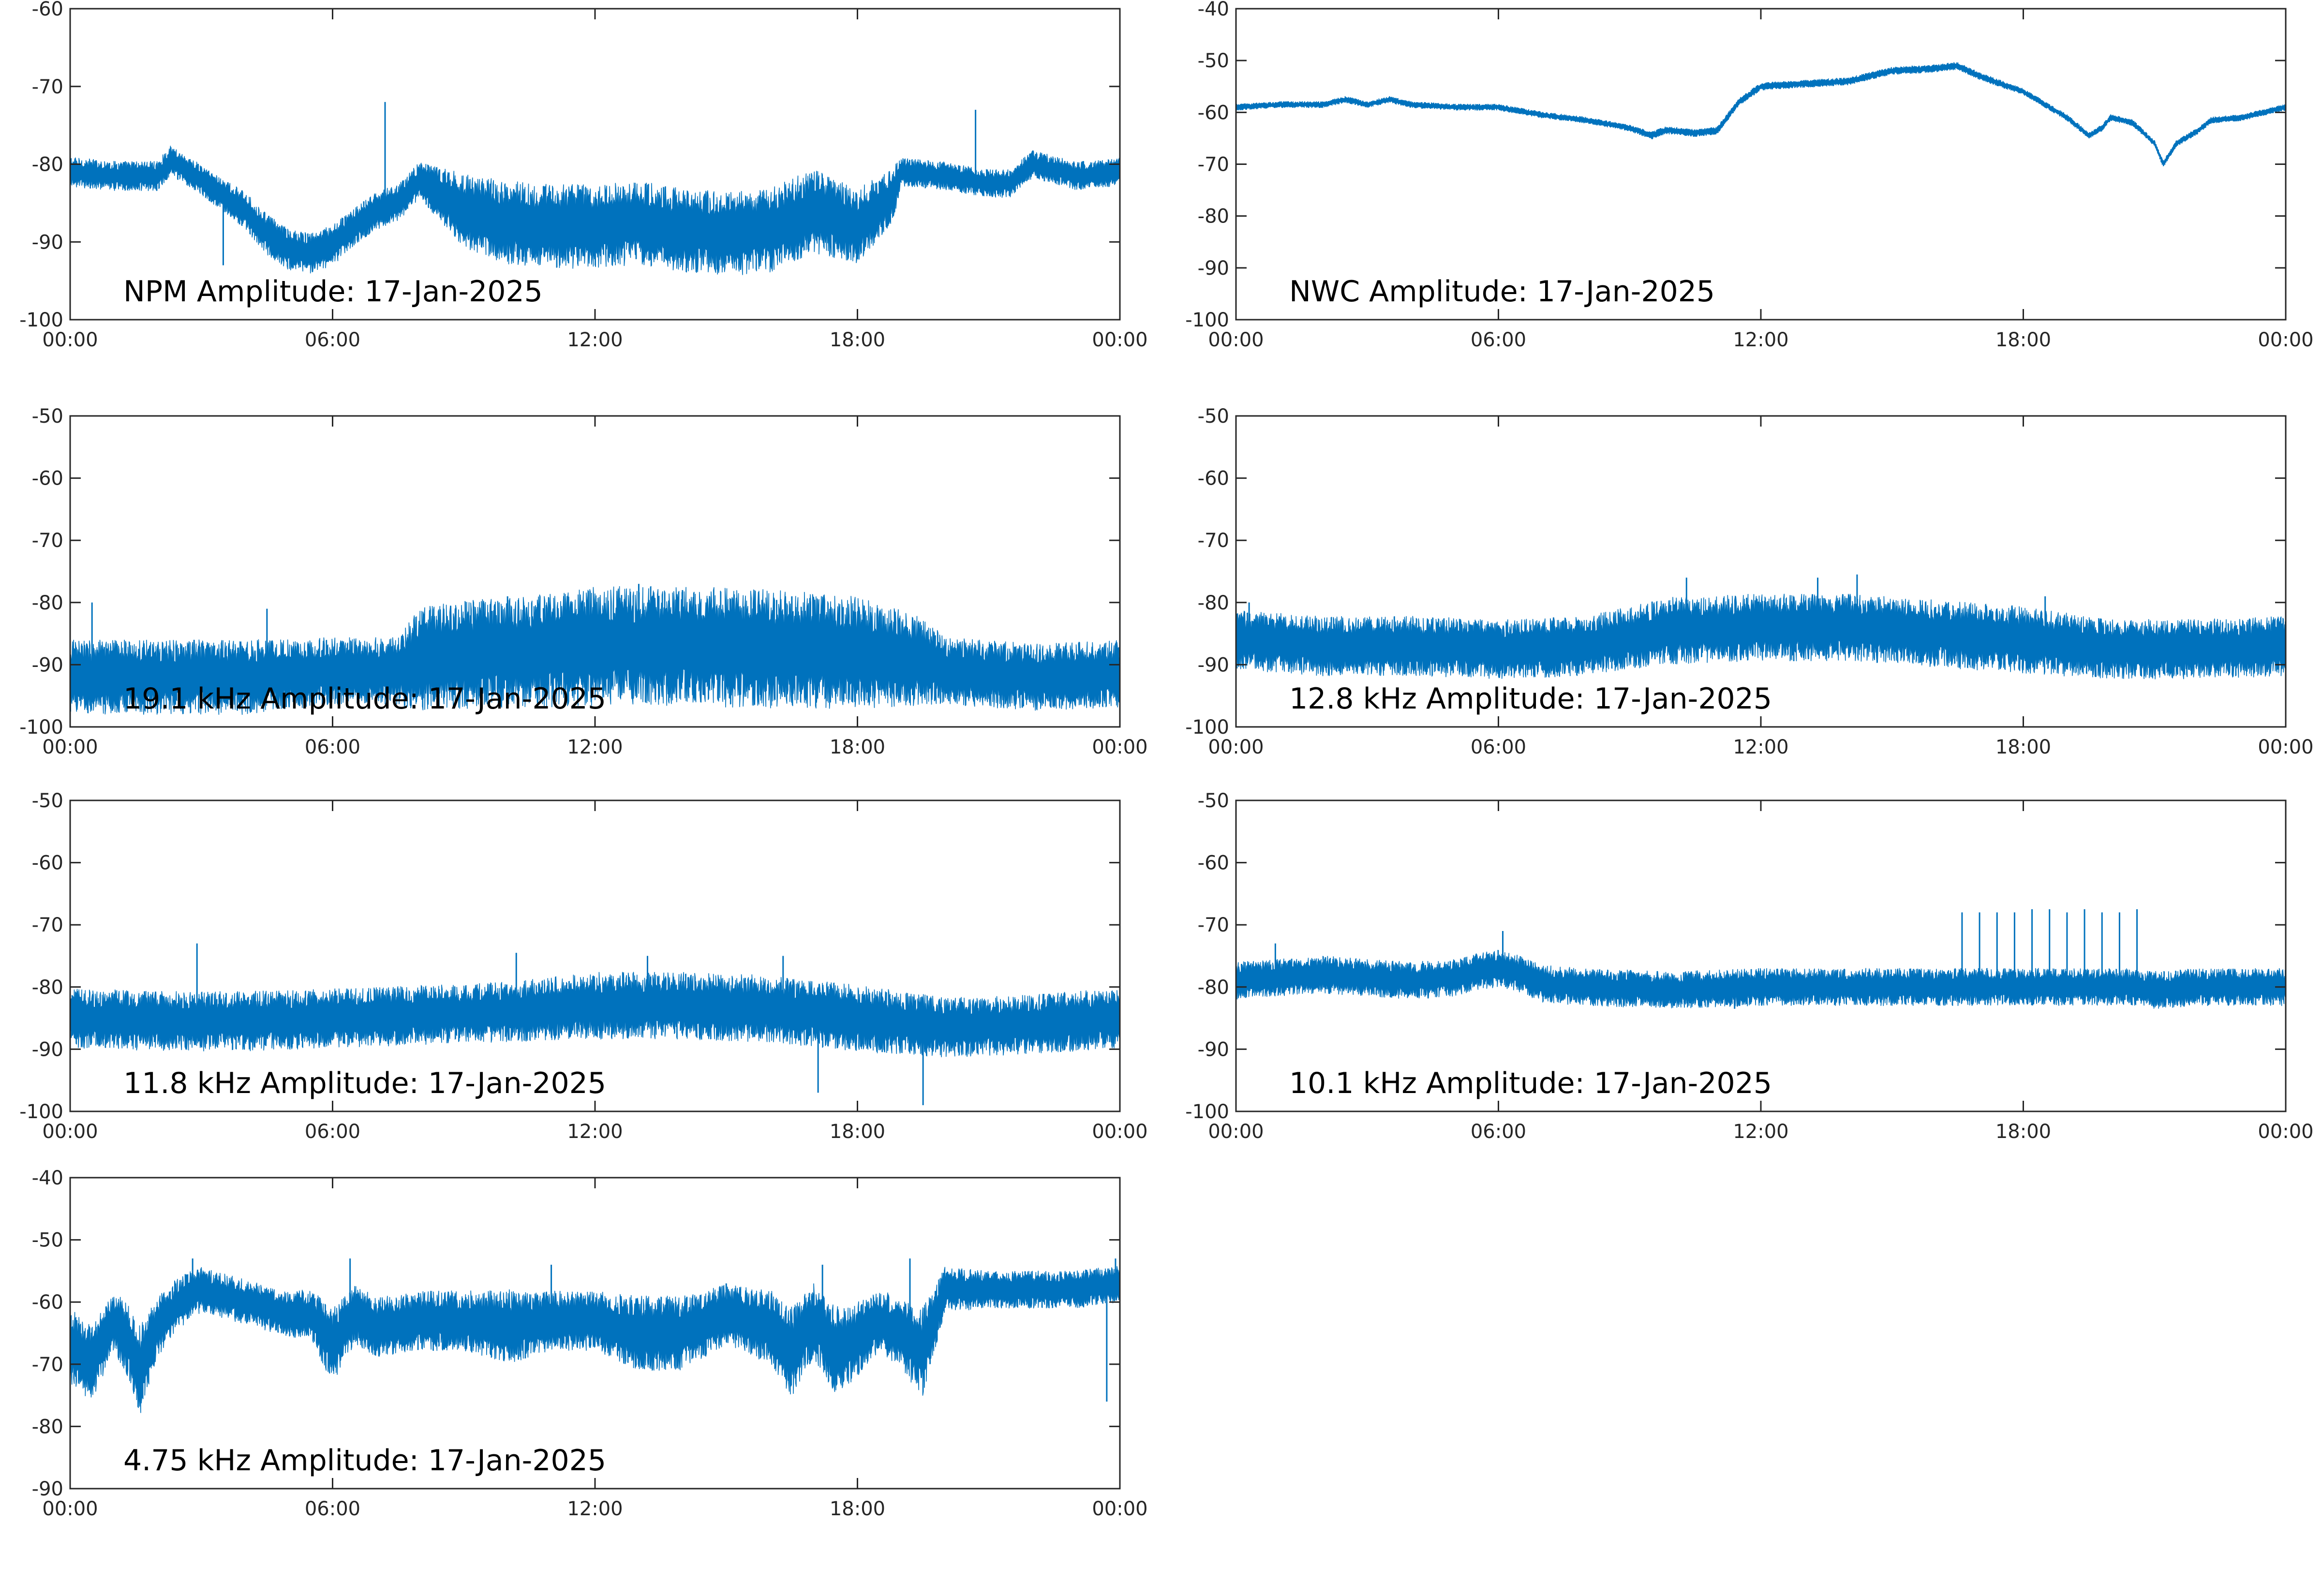 Image resolution: width=2322 pixels, height=1596 pixels. I want to click on panel-title: NWC Amplitude: 17-Jan-2025, so click(1502, 292).